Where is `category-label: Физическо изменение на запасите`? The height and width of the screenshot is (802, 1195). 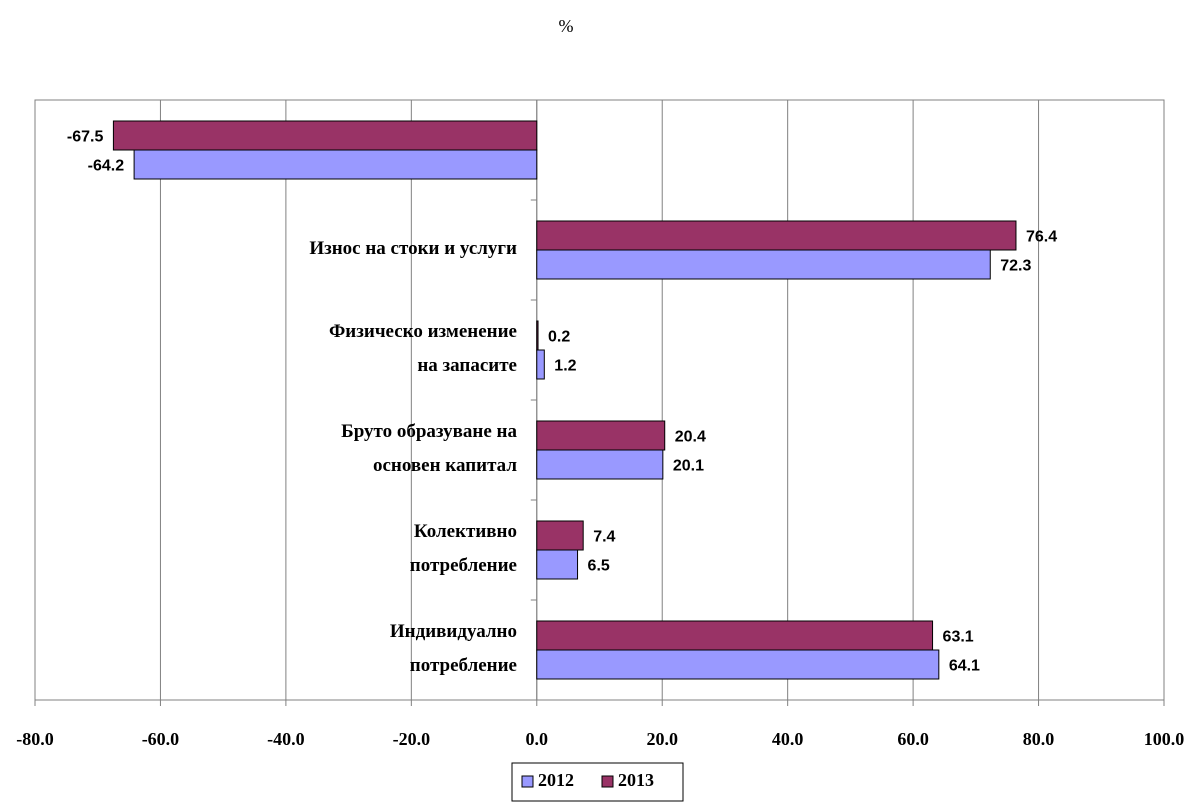 category-label: Физическо изменение на запасите is located at coordinates (423, 348).